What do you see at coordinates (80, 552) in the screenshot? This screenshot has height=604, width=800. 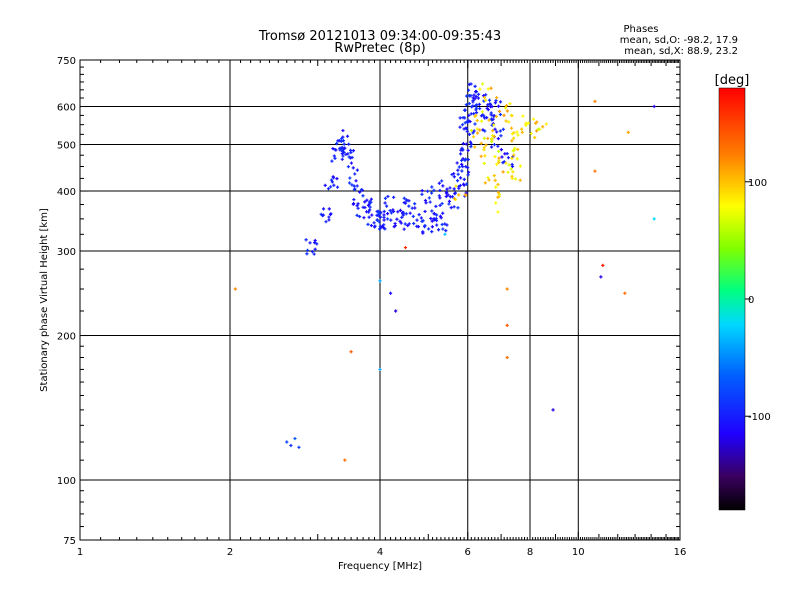 I see `x-tick-label: 1` at bounding box center [80, 552].